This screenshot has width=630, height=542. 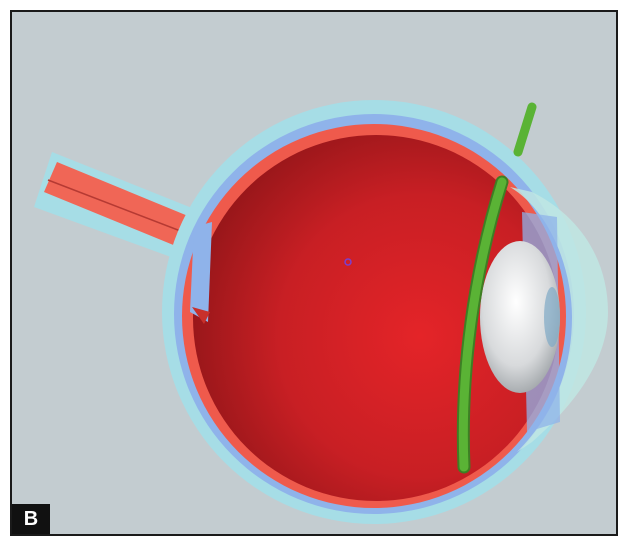 I want to click on cornea, so click(x=559, y=319).